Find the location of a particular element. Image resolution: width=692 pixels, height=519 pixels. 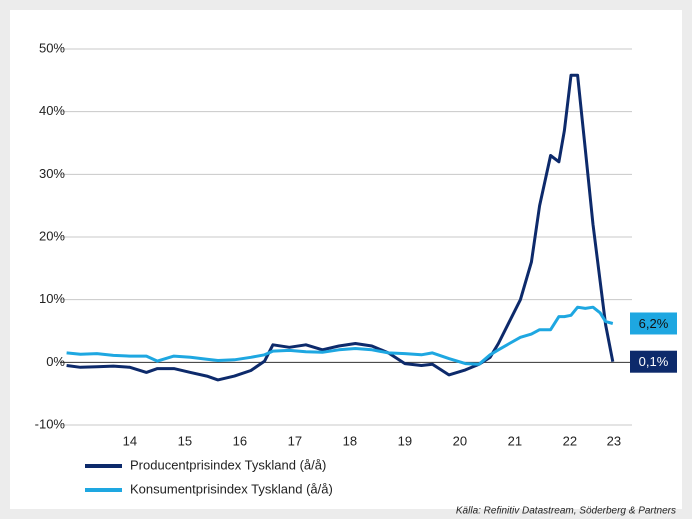

legend-label: Konsumentprisindex Tyskland (å/å) is located at coordinates (231, 488).